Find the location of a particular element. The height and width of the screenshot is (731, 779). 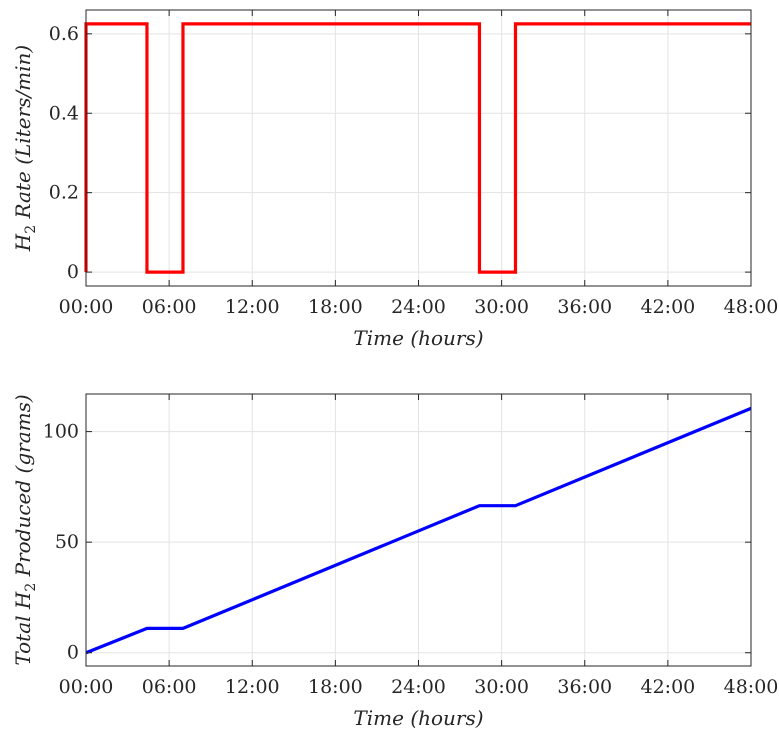

y-tick-label: 0.6 is located at coordinates (64, 34).